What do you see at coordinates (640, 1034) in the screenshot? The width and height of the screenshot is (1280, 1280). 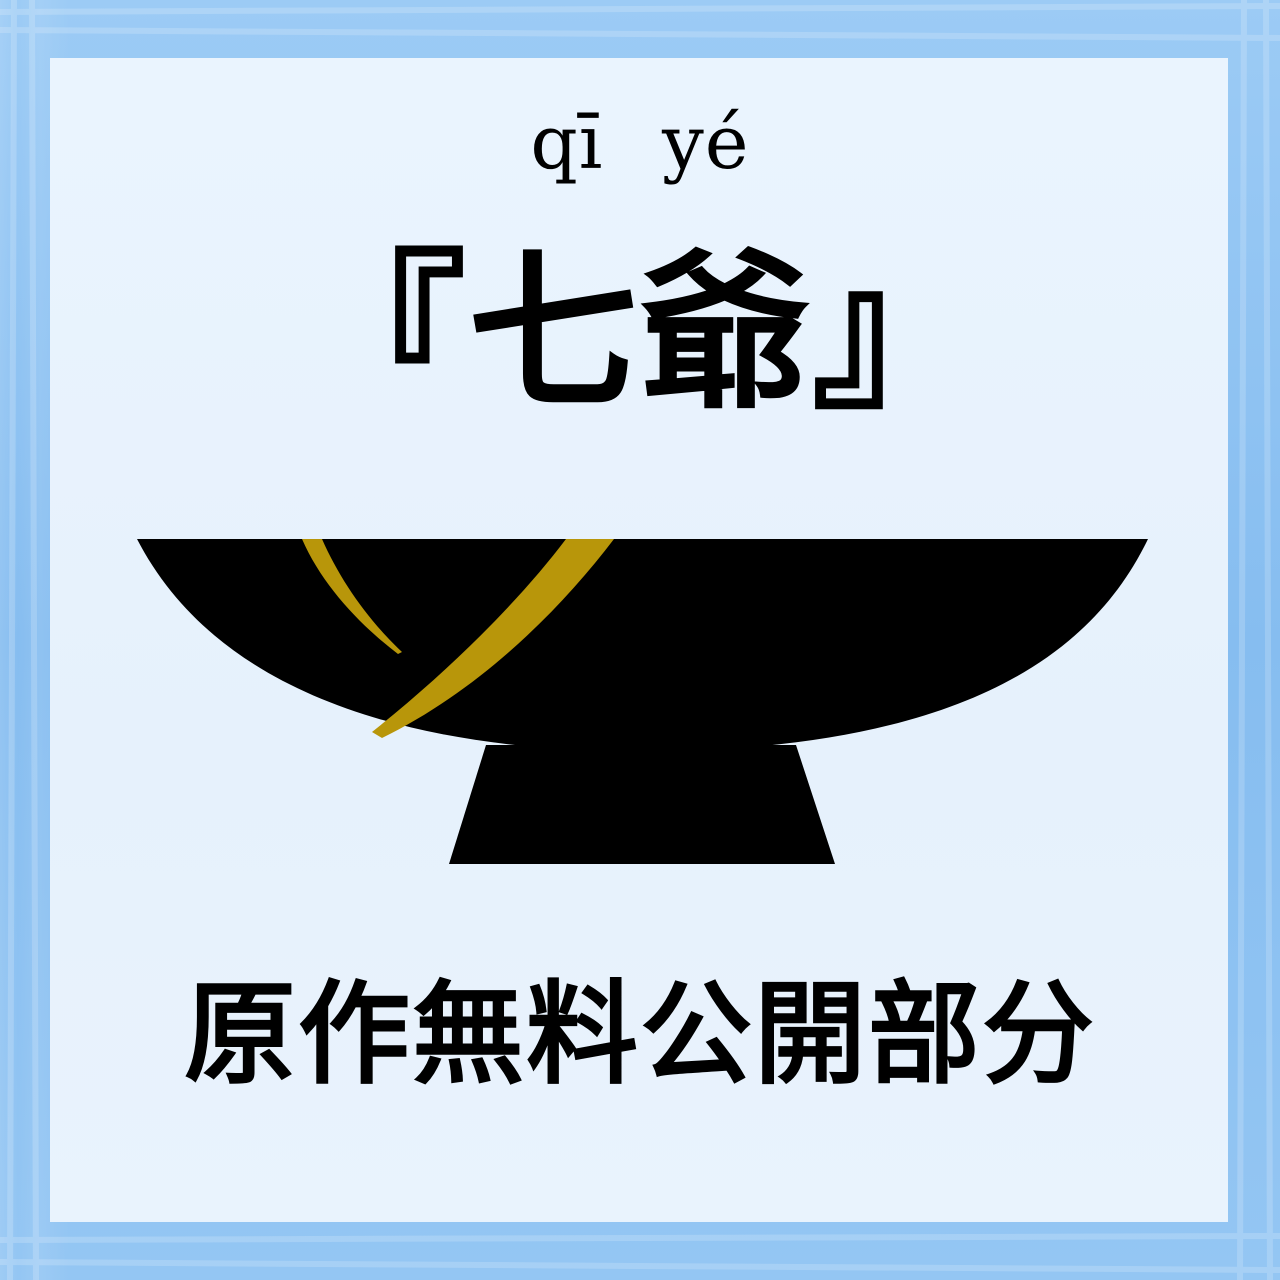 I see `caption-text: 原作無料公開部分` at bounding box center [640, 1034].